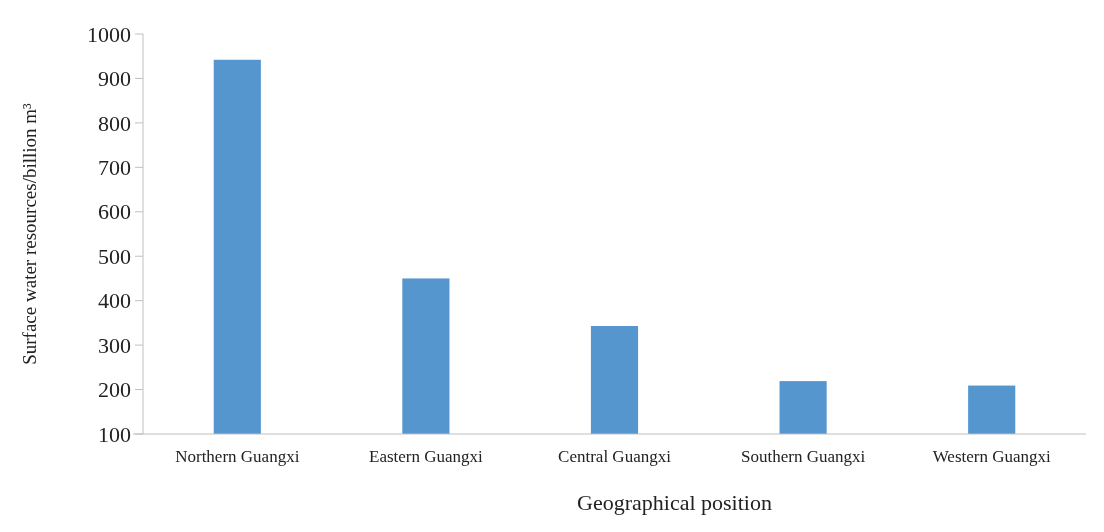 This screenshot has height=532, width=1104. I want to click on x-tick-label: Southern Guangxi, so click(803, 456).